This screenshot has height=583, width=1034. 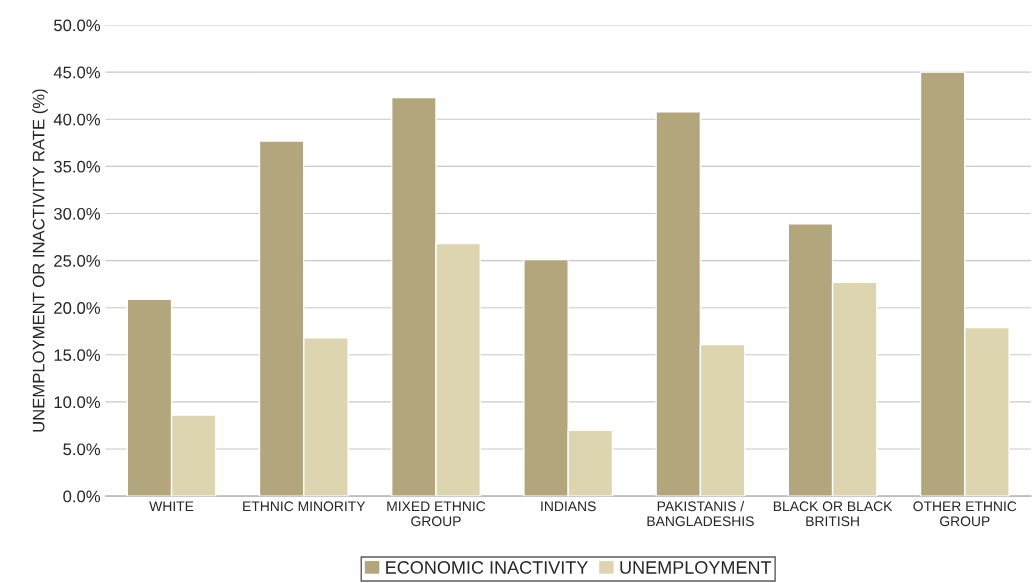 I want to click on y-tick-label: 50.0%, so click(x=77, y=25).